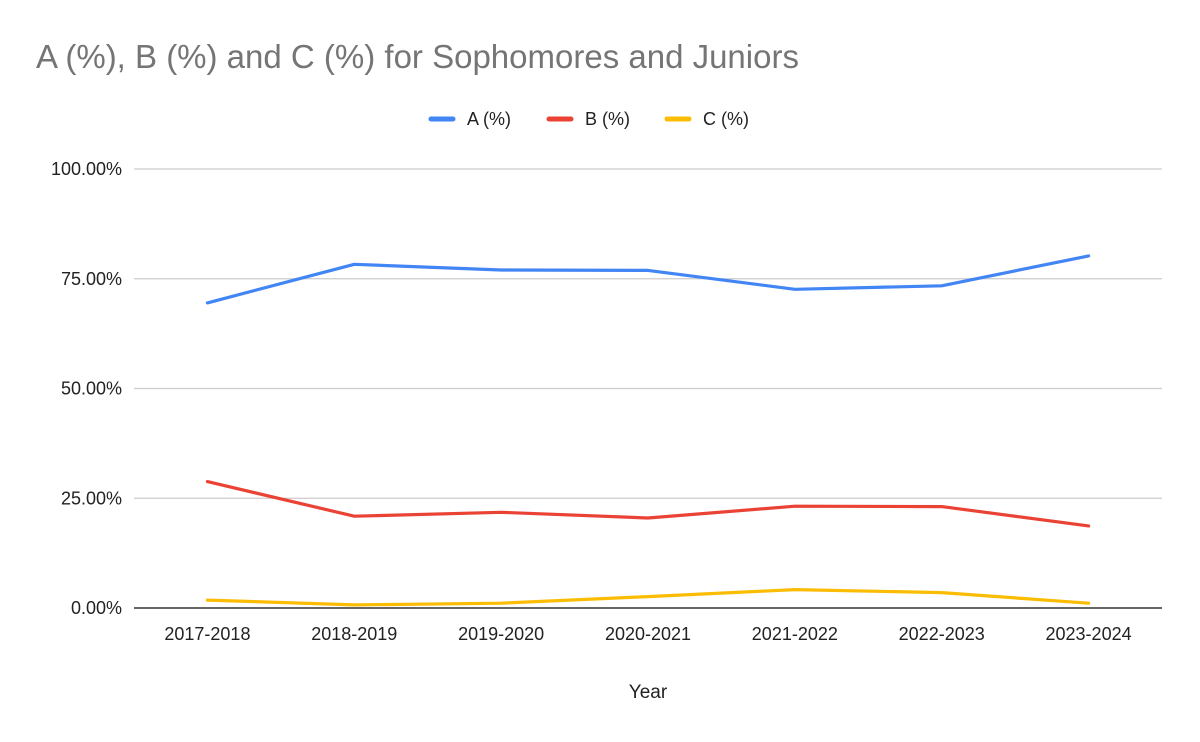  Describe the element at coordinates (942, 634) in the screenshot. I see `x-tick-label: 2022-2023` at that location.